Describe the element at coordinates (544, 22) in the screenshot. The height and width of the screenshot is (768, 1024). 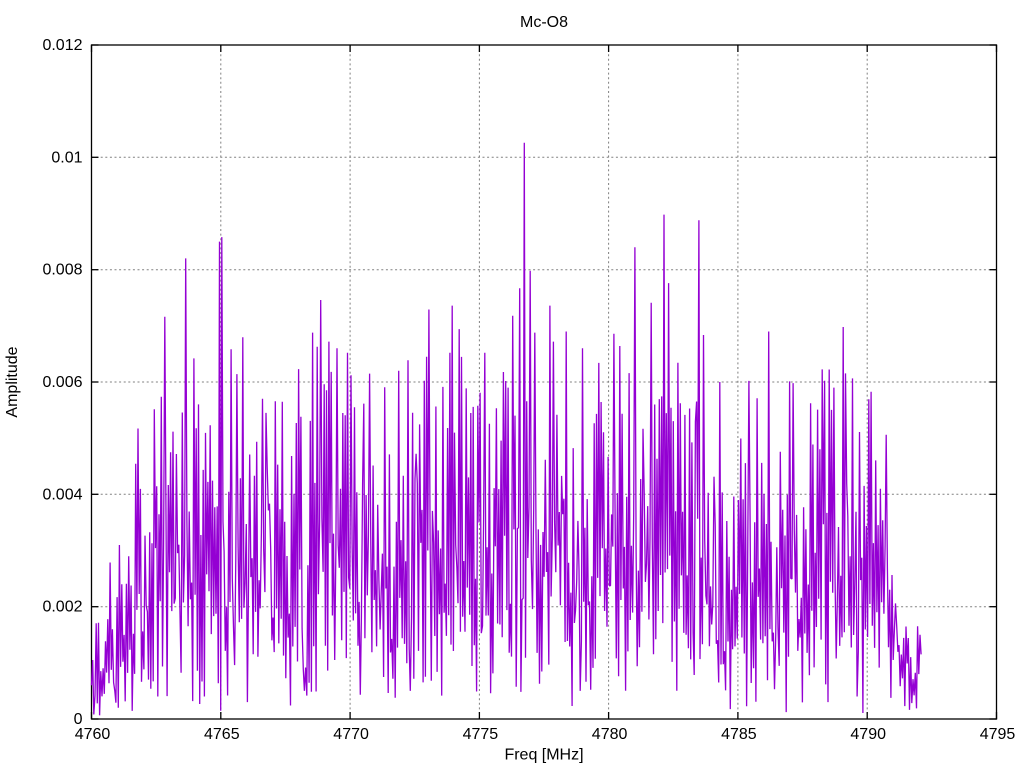
I see `svg-text: Mc-O8` at that location.